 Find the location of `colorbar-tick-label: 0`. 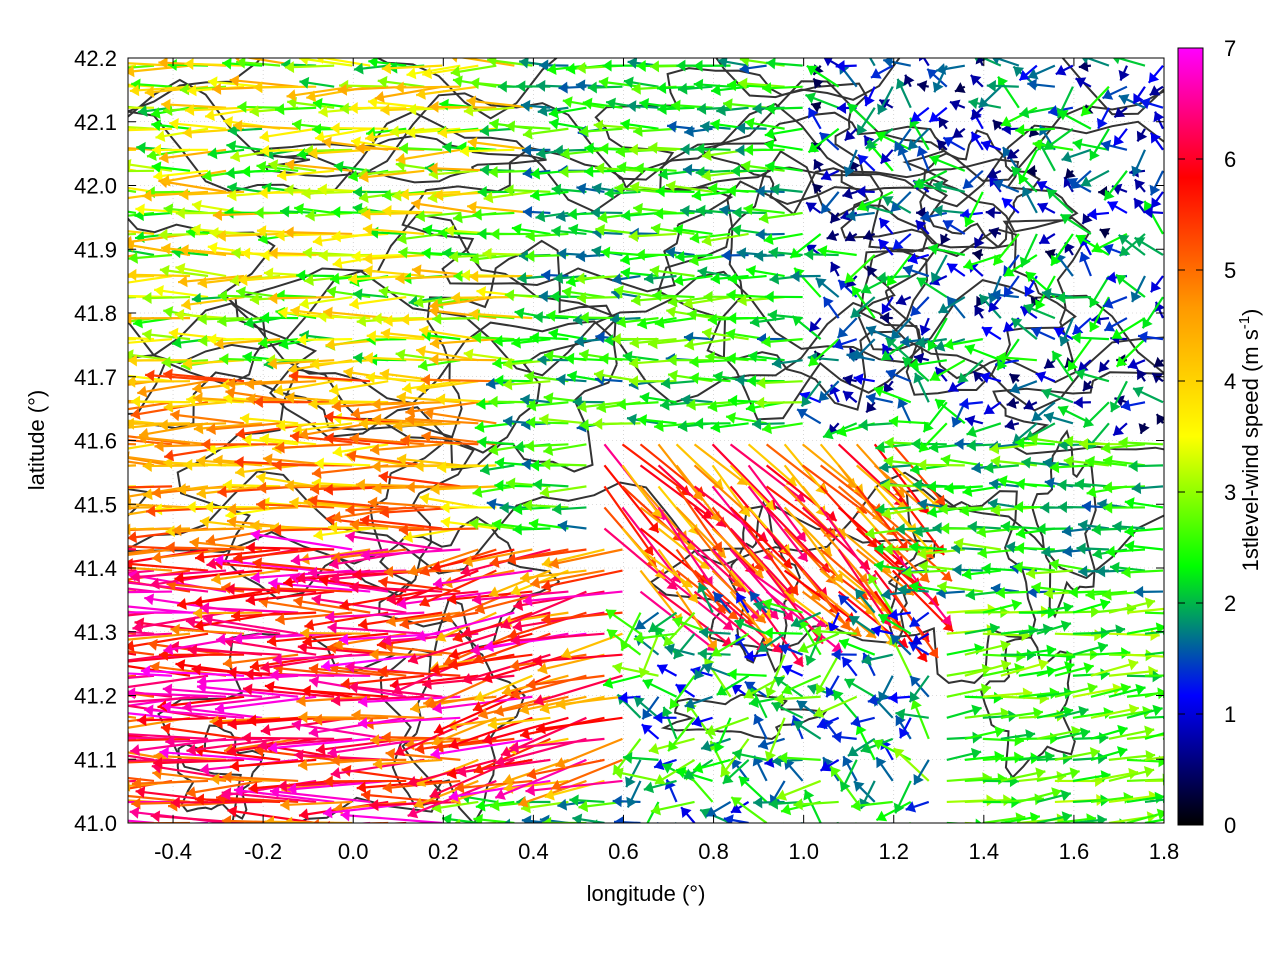

colorbar-tick-label: 0 is located at coordinates (1230, 825).